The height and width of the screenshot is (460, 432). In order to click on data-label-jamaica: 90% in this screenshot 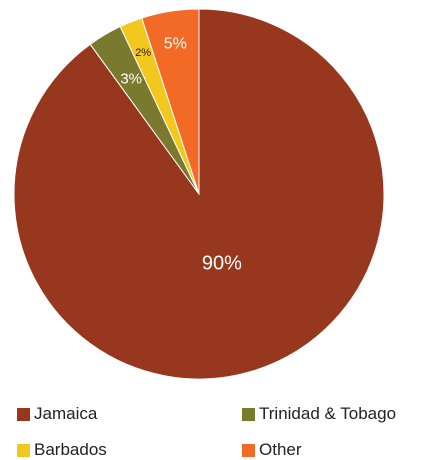, I will do `click(222, 264)`.